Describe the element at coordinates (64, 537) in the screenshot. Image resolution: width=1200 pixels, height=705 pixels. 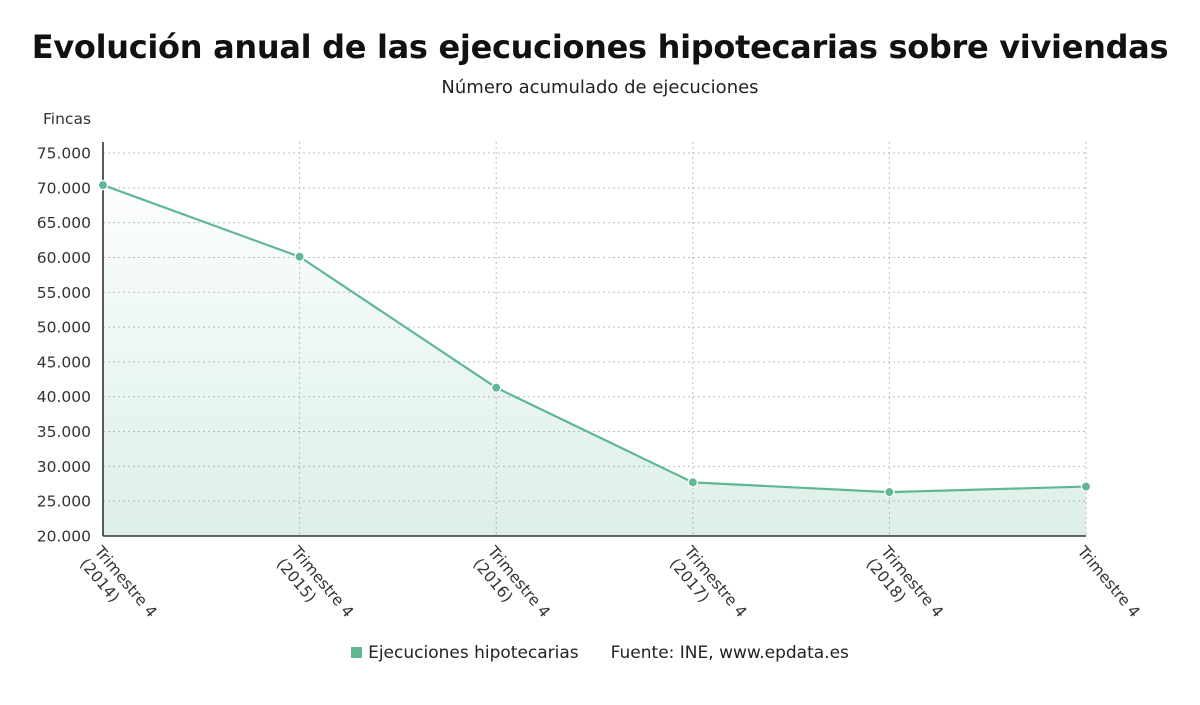
I see `y-tick-label: 20.000` at that location.